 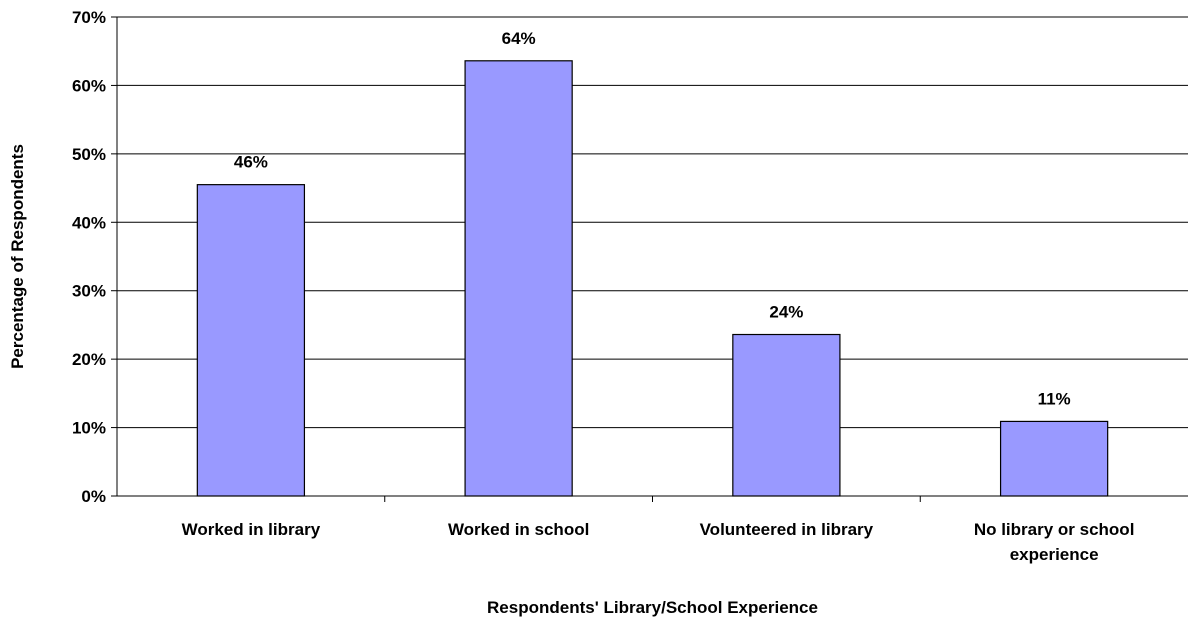 I want to click on y-tick-label: 20%, so click(x=89, y=359).